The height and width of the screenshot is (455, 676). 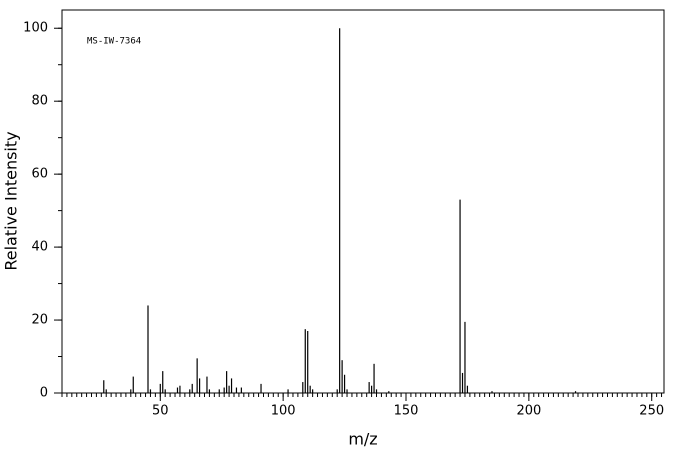 What do you see at coordinates (39, 320) in the screenshot?
I see `y-tick-label: 20` at bounding box center [39, 320].